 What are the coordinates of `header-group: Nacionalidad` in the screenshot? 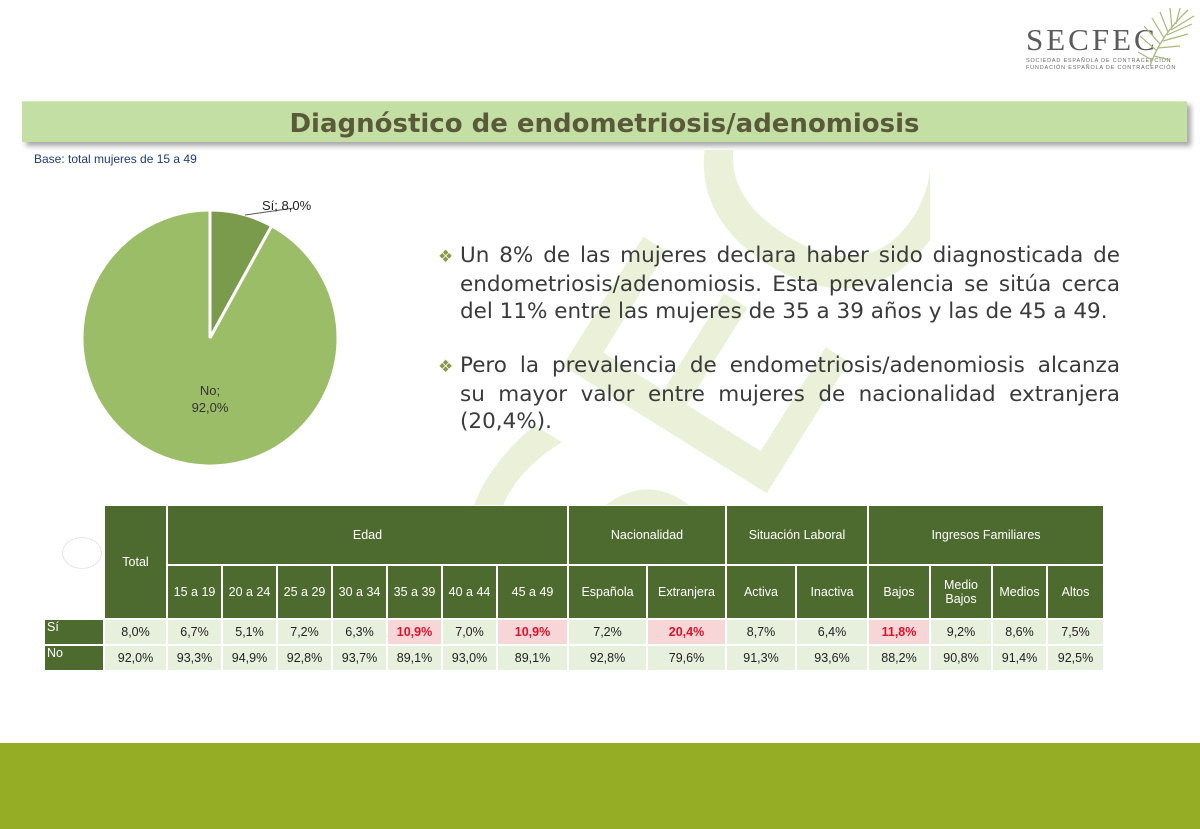 It's located at (647, 535).